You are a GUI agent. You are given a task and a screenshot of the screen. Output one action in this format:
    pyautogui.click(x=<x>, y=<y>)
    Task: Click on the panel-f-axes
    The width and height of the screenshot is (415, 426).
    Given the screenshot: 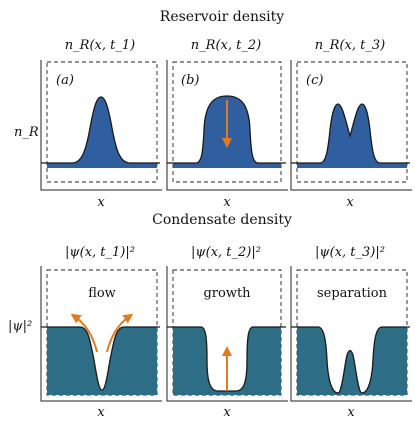 What is the action you would take?
    pyautogui.click(x=351, y=334)
    